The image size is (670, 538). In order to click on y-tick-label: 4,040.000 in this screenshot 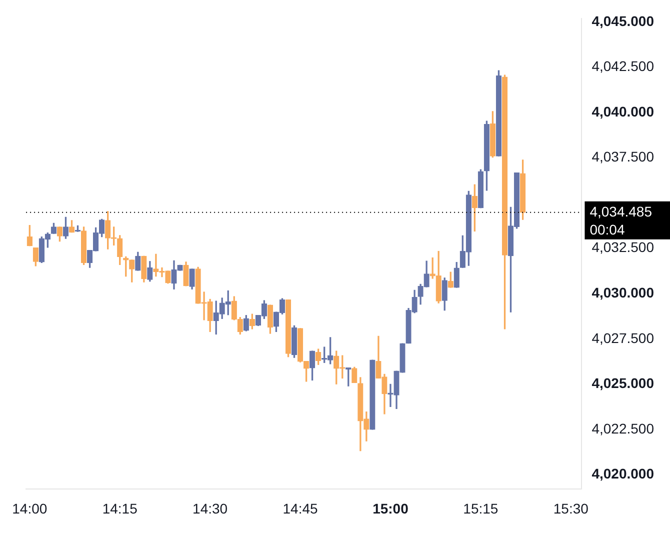, I will do `click(623, 111)`.